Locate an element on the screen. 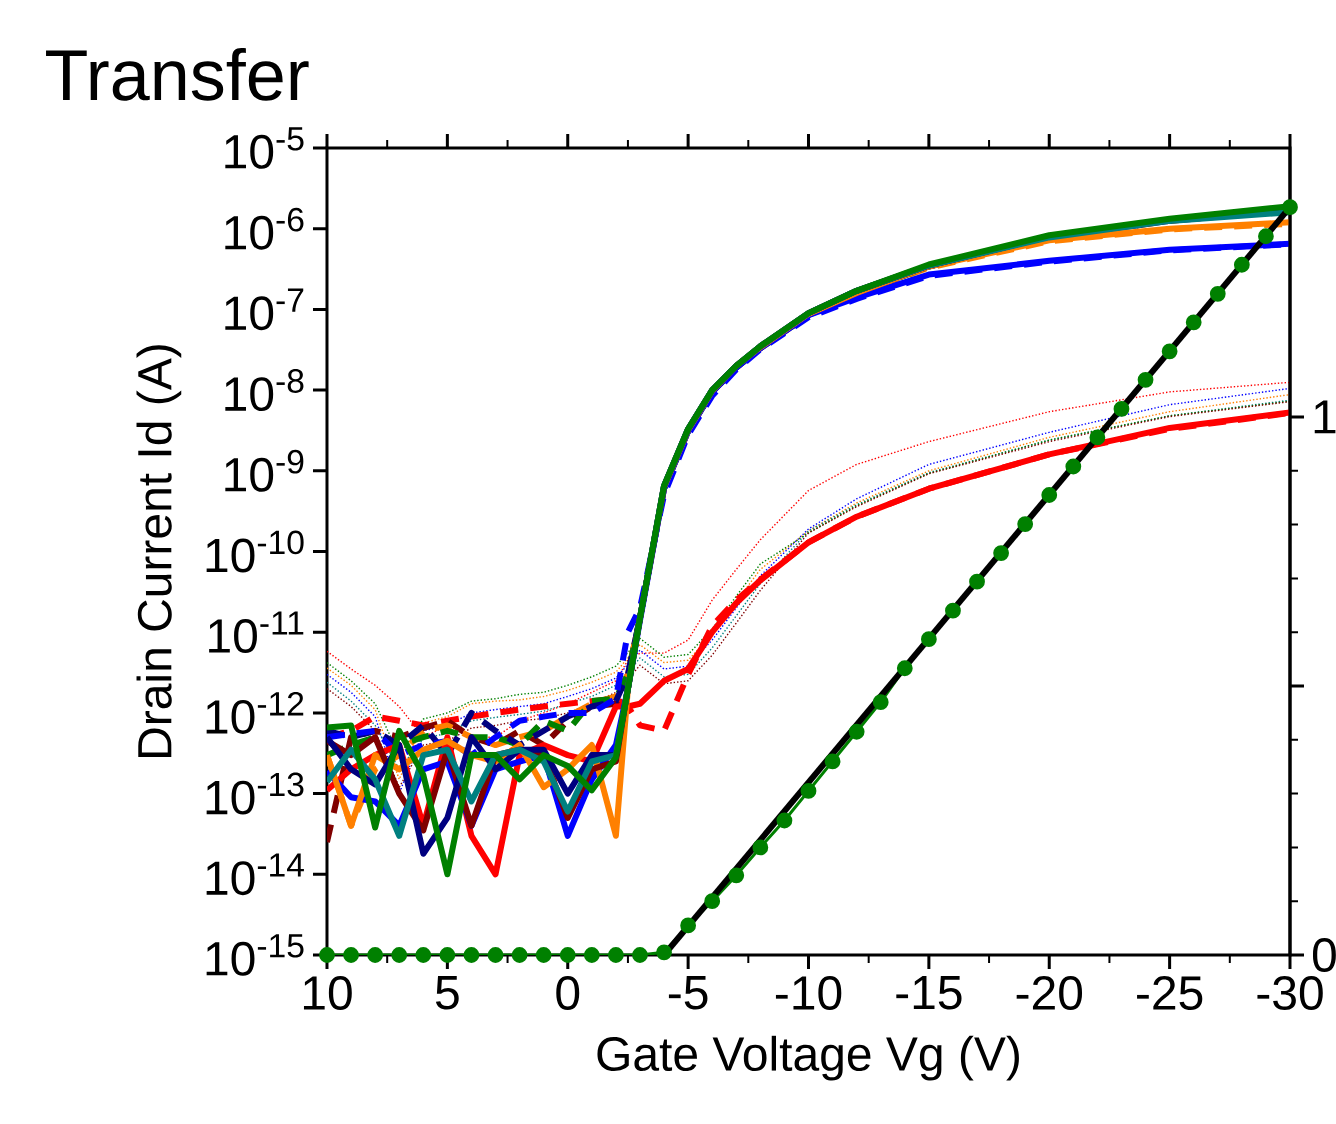 The height and width of the screenshot is (1124, 1336). y-axis-title: Drain Current Id (A) is located at coordinates (159, 551).